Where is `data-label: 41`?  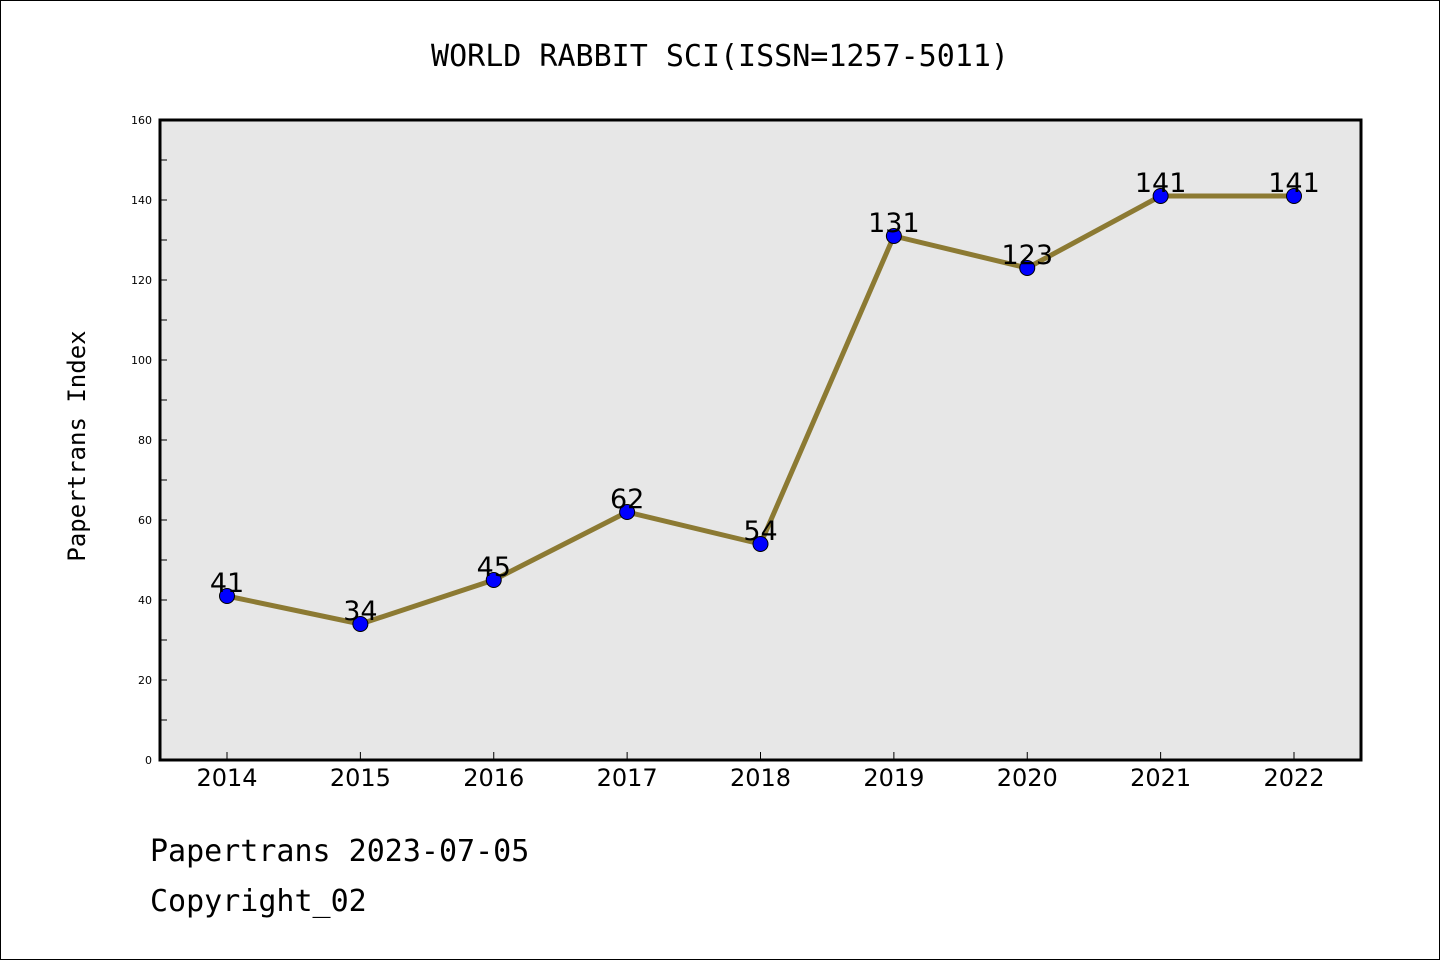 data-label: 41 is located at coordinates (227, 583).